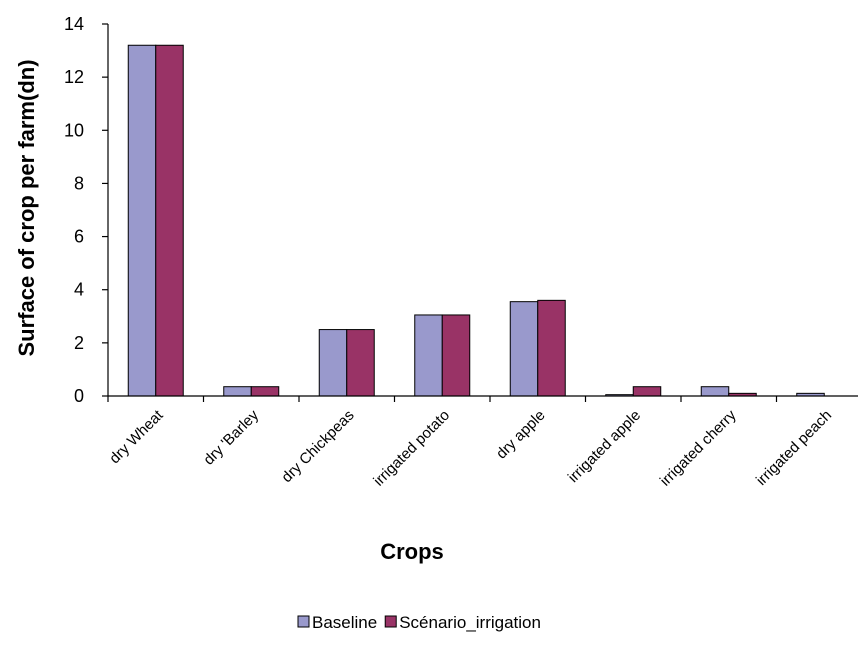 The height and width of the screenshot is (653, 858). I want to click on y-tick-label: 12, so click(74, 77).